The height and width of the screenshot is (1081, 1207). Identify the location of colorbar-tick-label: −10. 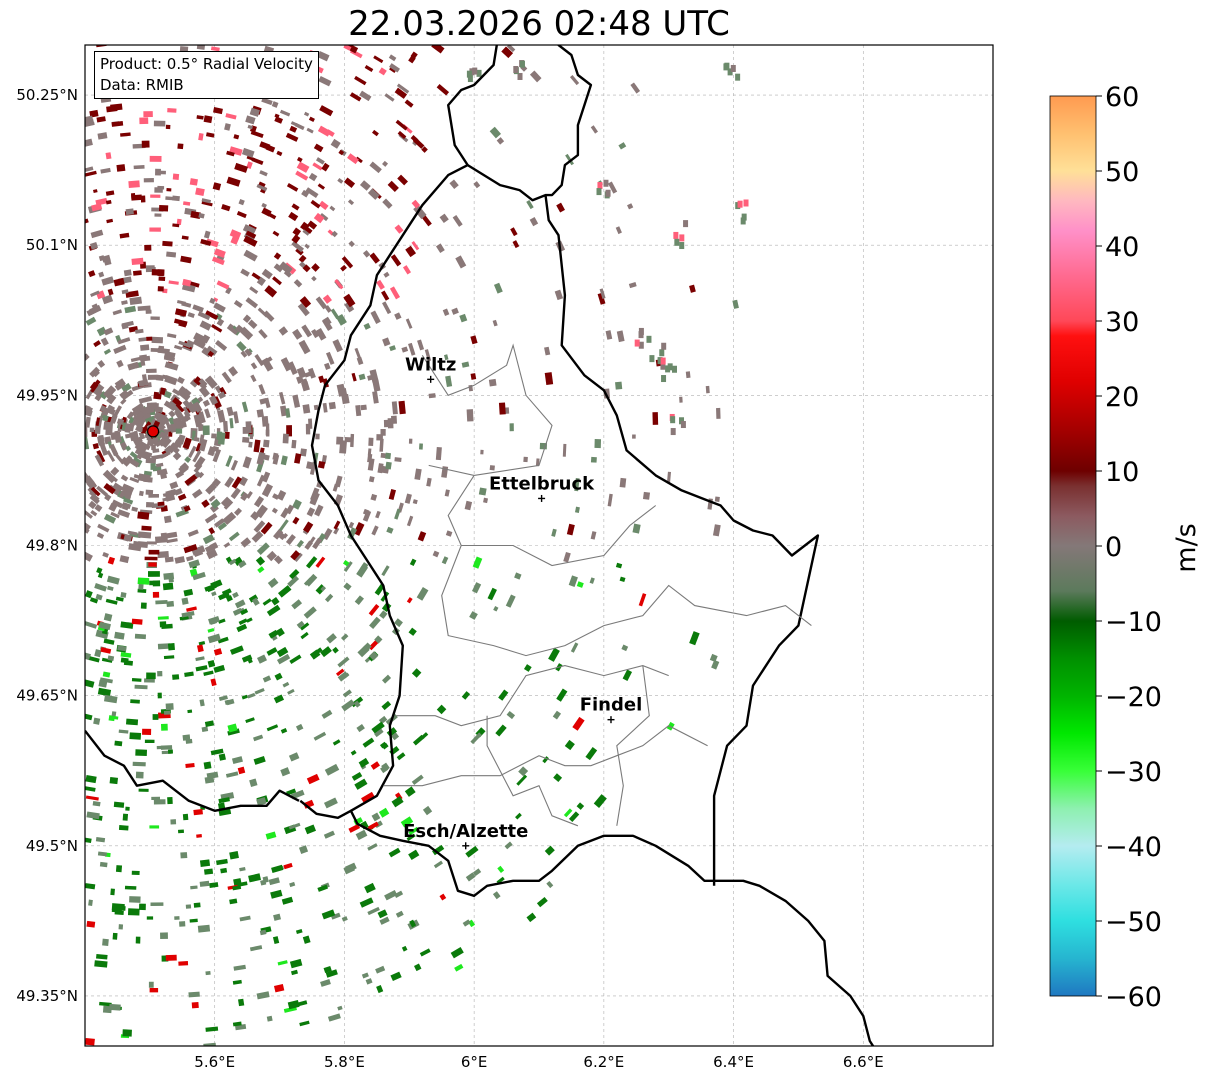
(1133, 622).